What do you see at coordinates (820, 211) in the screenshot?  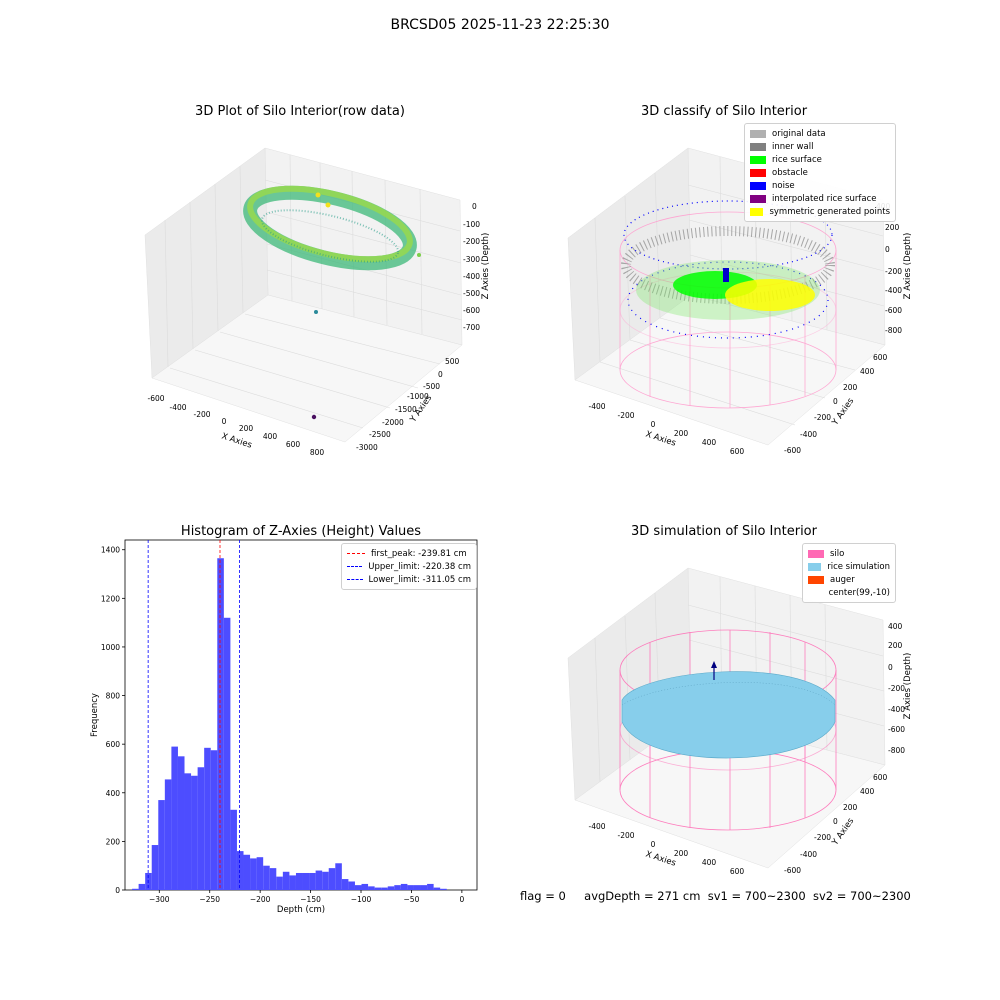 I see `legend-item: symmetric generated points` at bounding box center [820, 211].